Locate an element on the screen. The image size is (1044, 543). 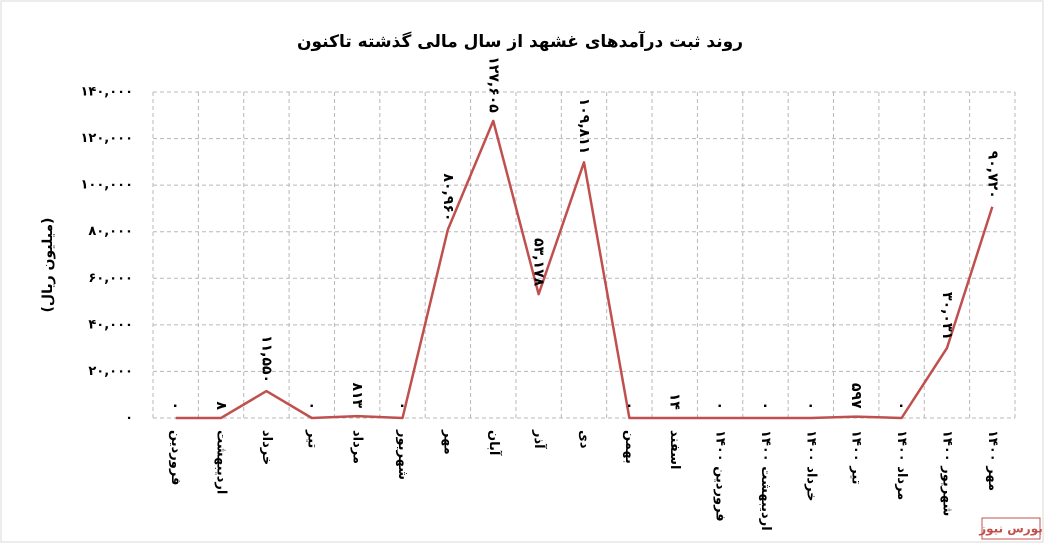
x-tick-label: اسفند is located at coordinates (674, 449).